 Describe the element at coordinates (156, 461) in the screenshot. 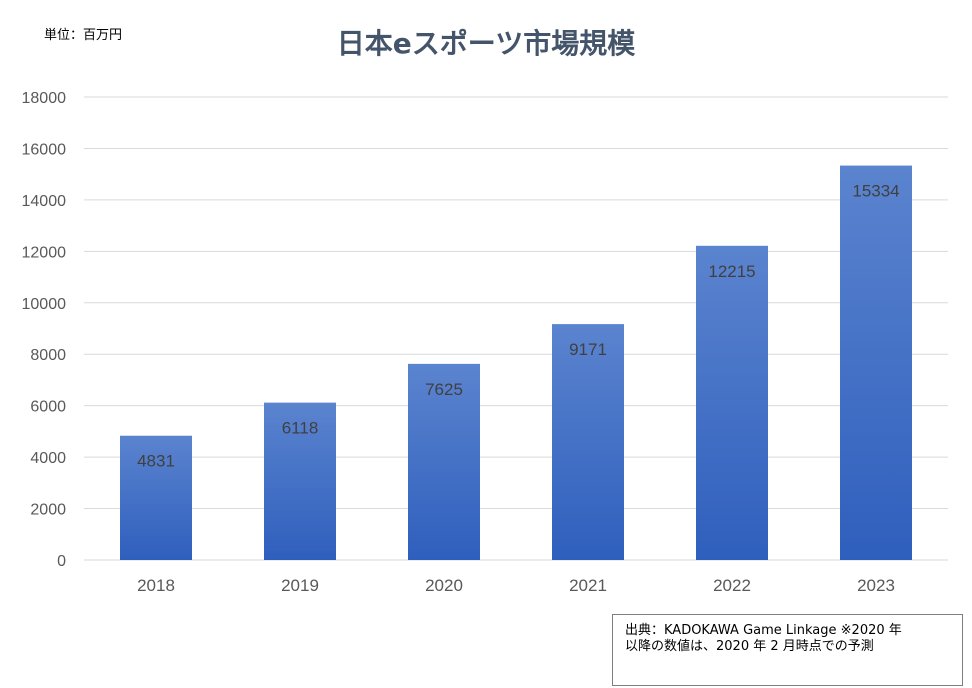

I see `data-label: 4831` at that location.